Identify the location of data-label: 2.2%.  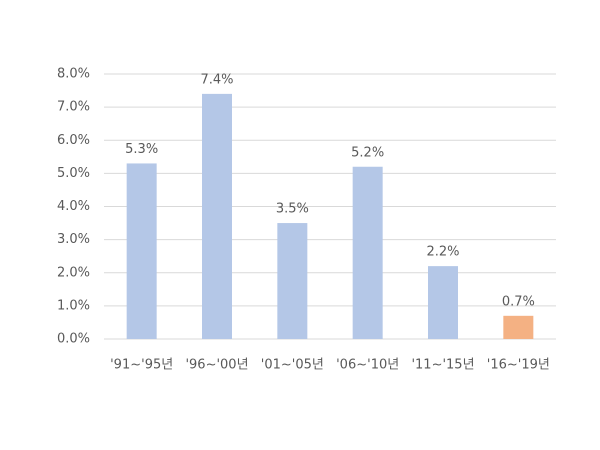
(442, 252).